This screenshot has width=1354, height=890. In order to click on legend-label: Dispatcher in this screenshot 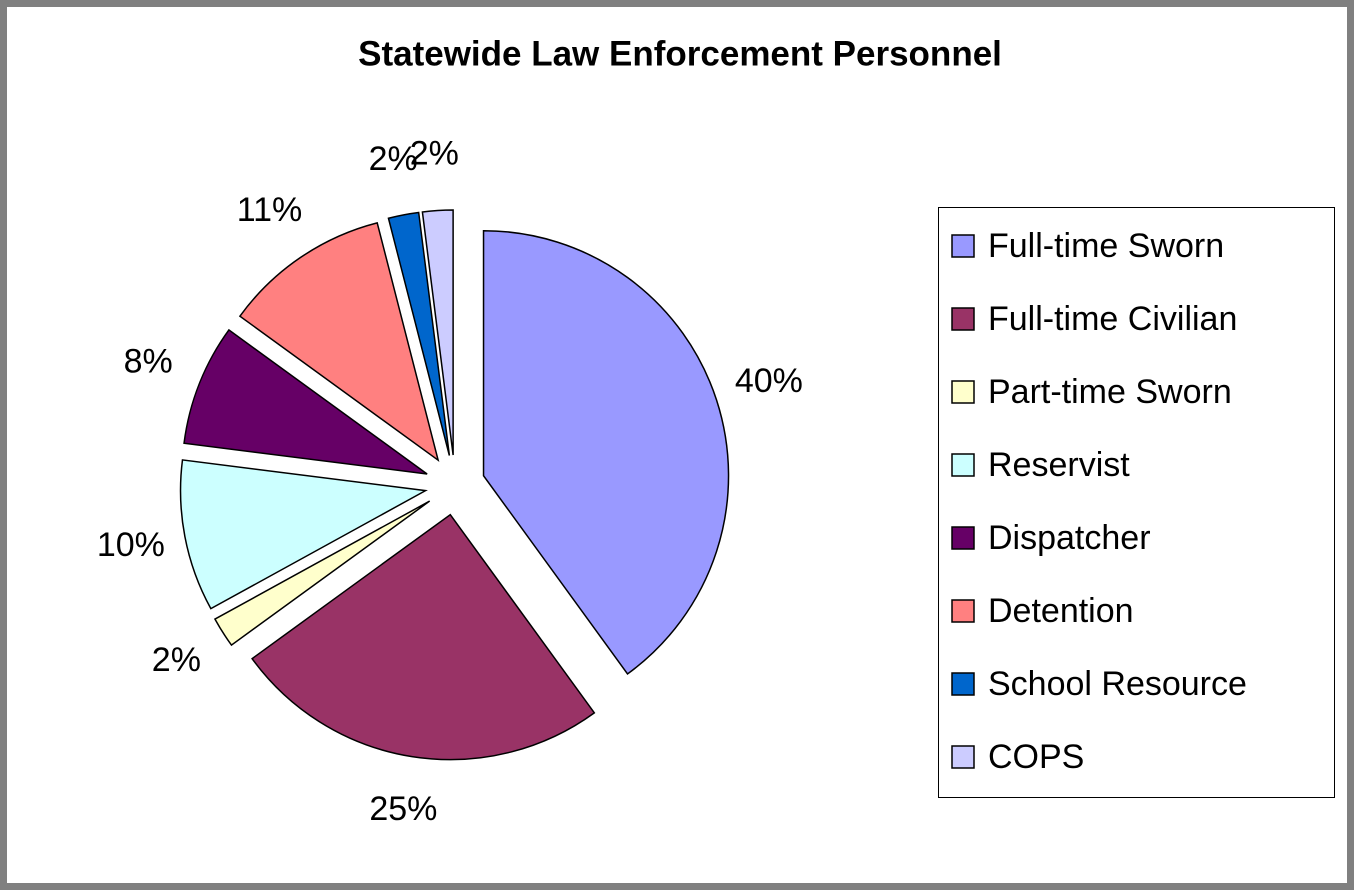, I will do `click(1069, 538)`.